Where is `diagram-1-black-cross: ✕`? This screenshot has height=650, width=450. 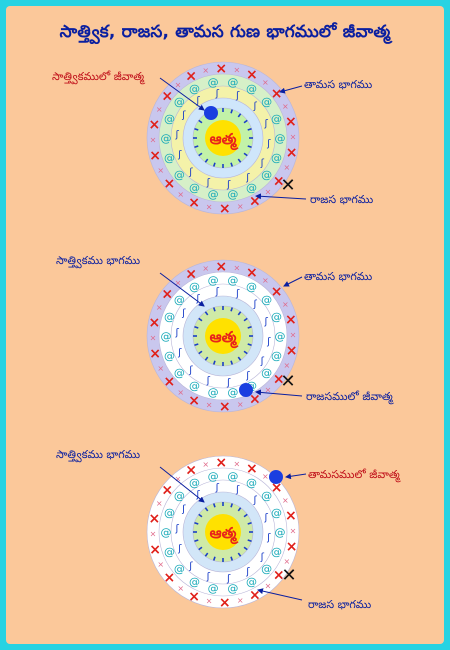
diagram-1-black-cross: ✕ is located at coordinates (287, 185).